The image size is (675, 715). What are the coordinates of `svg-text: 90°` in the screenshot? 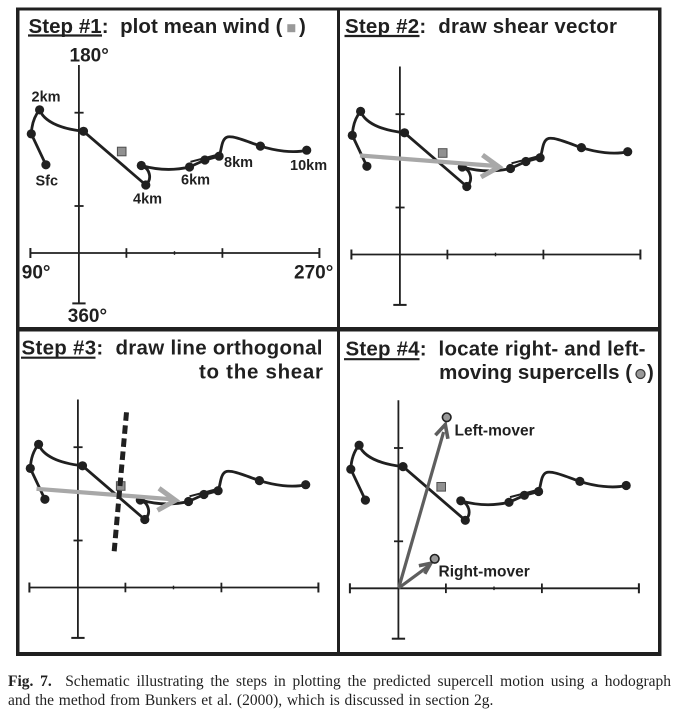 It's located at (36, 273).